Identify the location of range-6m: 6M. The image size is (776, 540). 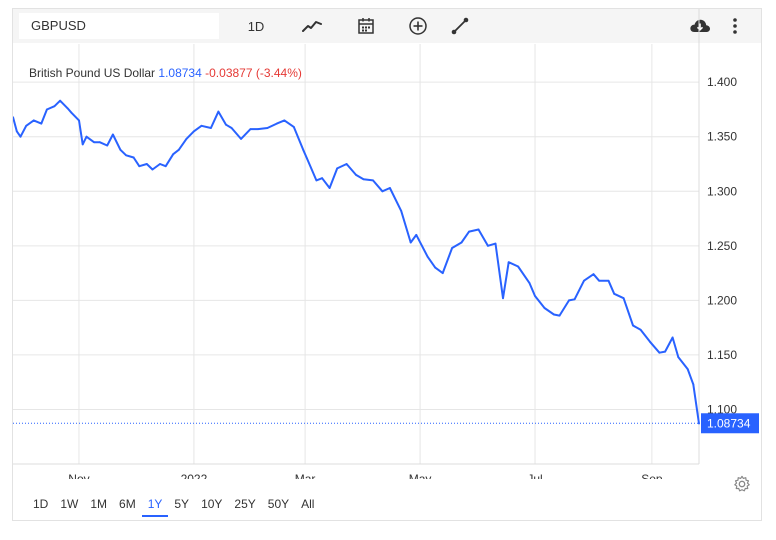
(127, 504).